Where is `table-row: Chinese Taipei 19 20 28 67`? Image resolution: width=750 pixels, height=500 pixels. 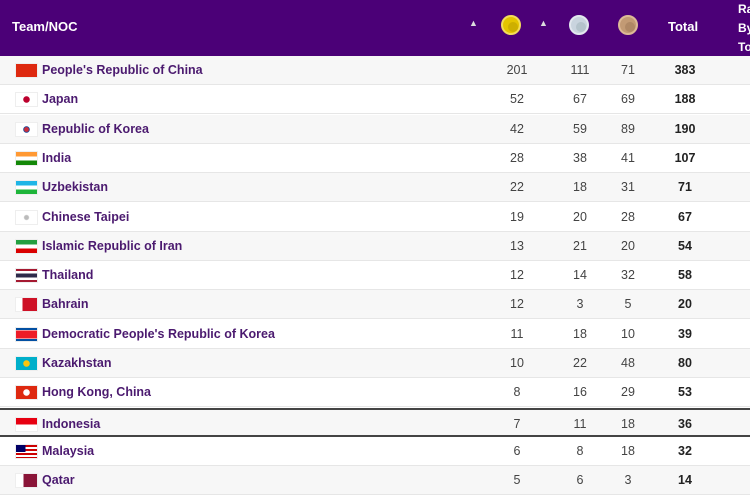 table-row: Chinese Taipei 19 20 28 67 is located at coordinates (375, 217).